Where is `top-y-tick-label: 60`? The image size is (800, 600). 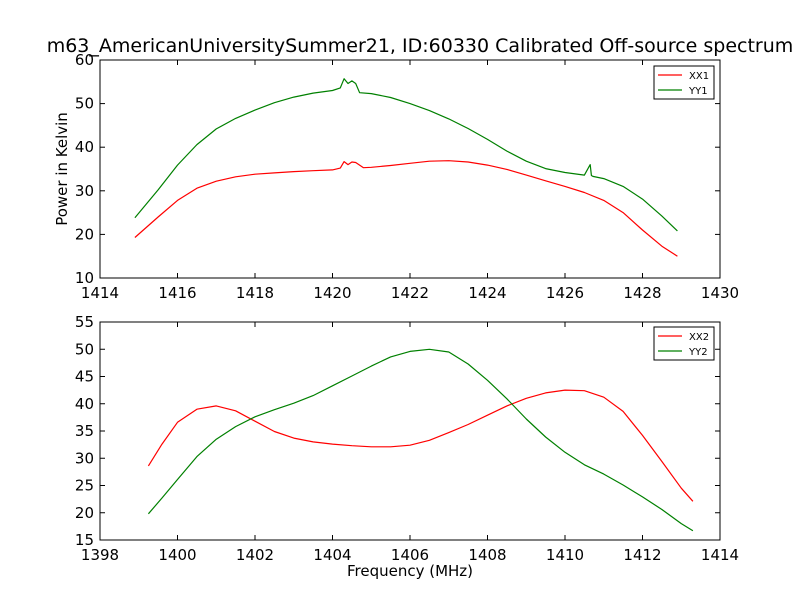 top-y-tick-label: 60 is located at coordinates (84, 60).